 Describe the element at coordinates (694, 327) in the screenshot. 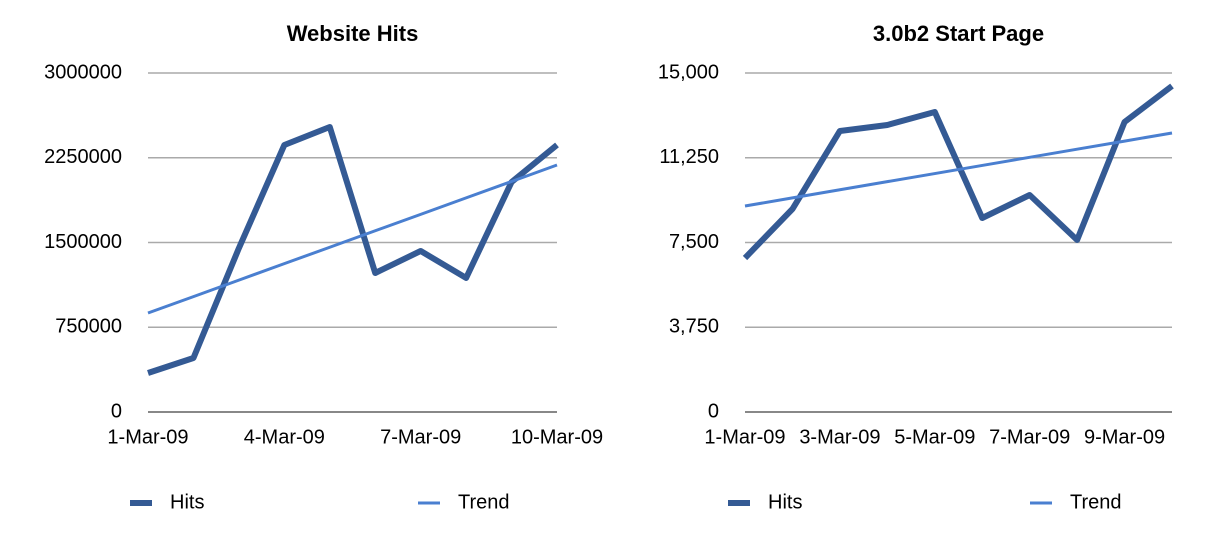

I see `y-tick-label: 3,750` at that location.